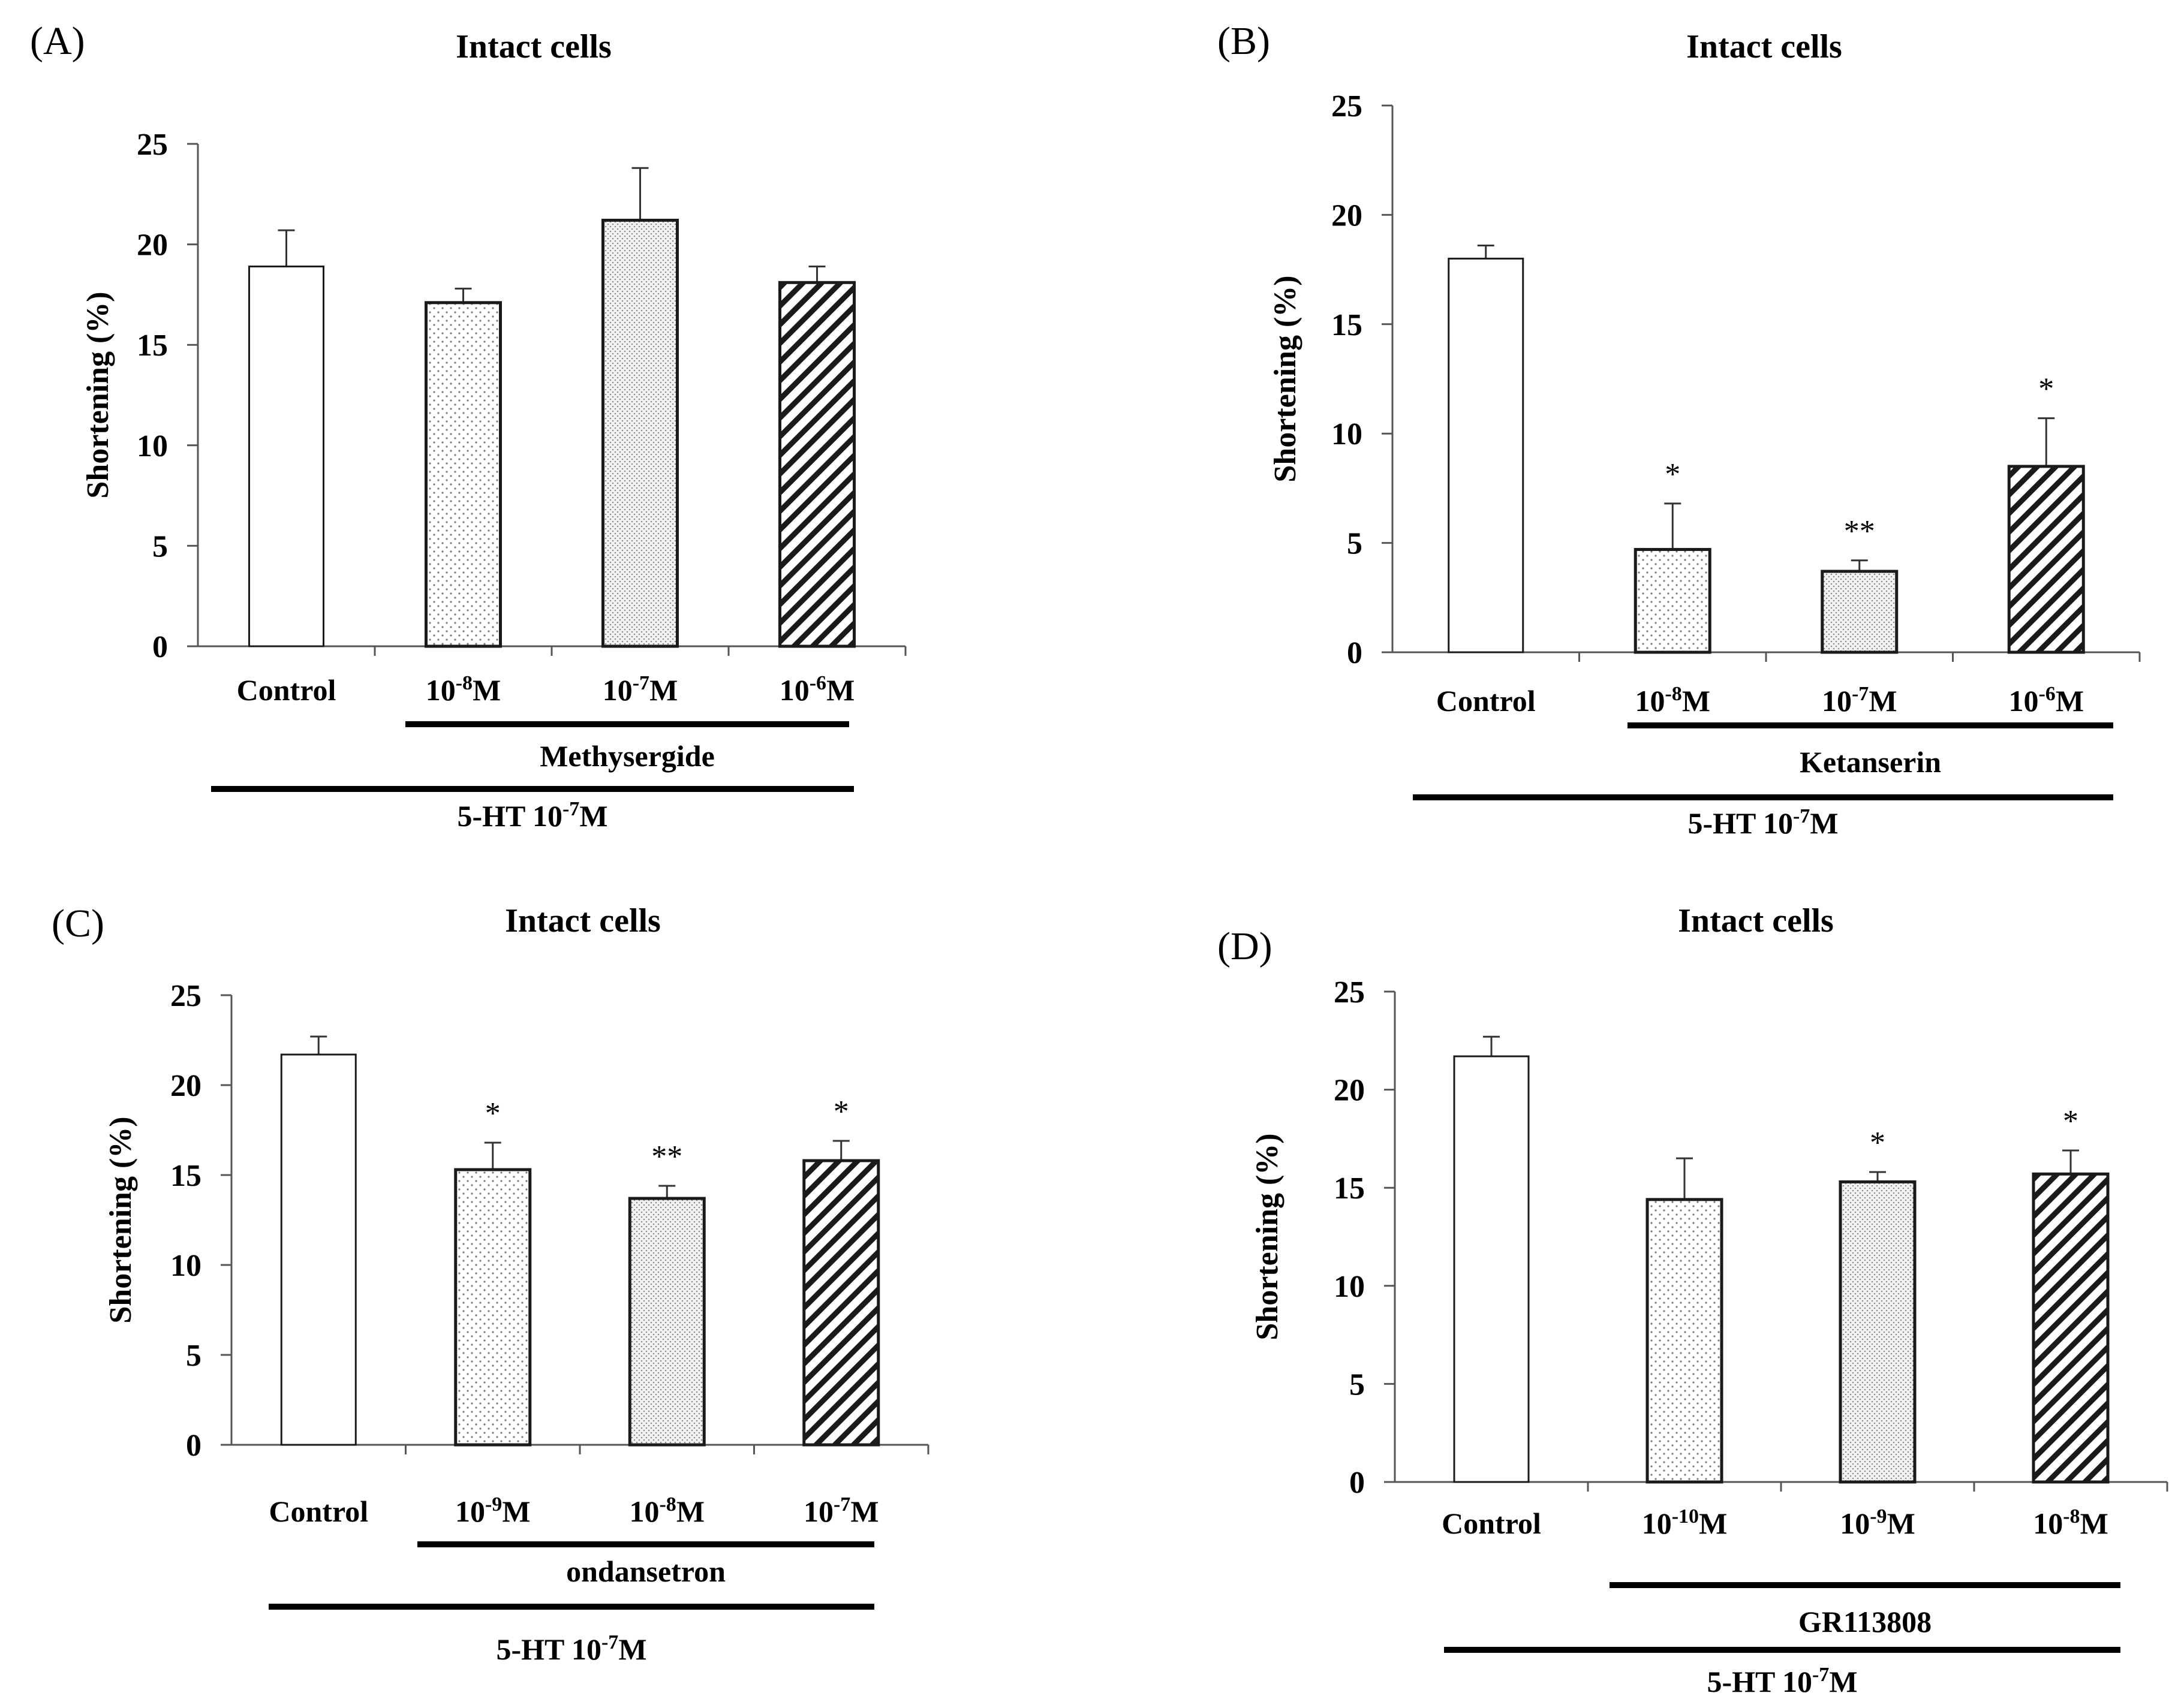  I want to click on group-label-inner: GR113808, so click(1865, 1621).